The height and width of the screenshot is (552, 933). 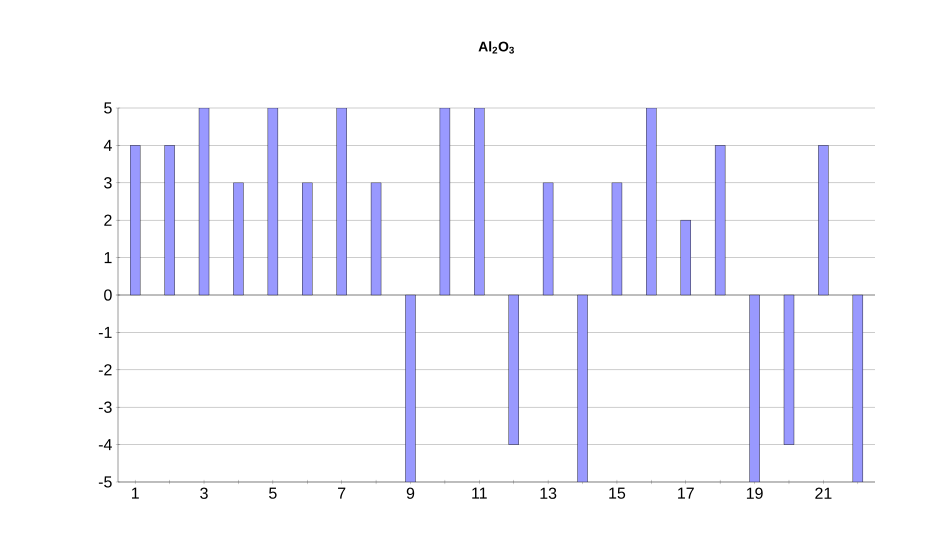 I want to click on y-tick-label: 3, so click(x=108, y=182).